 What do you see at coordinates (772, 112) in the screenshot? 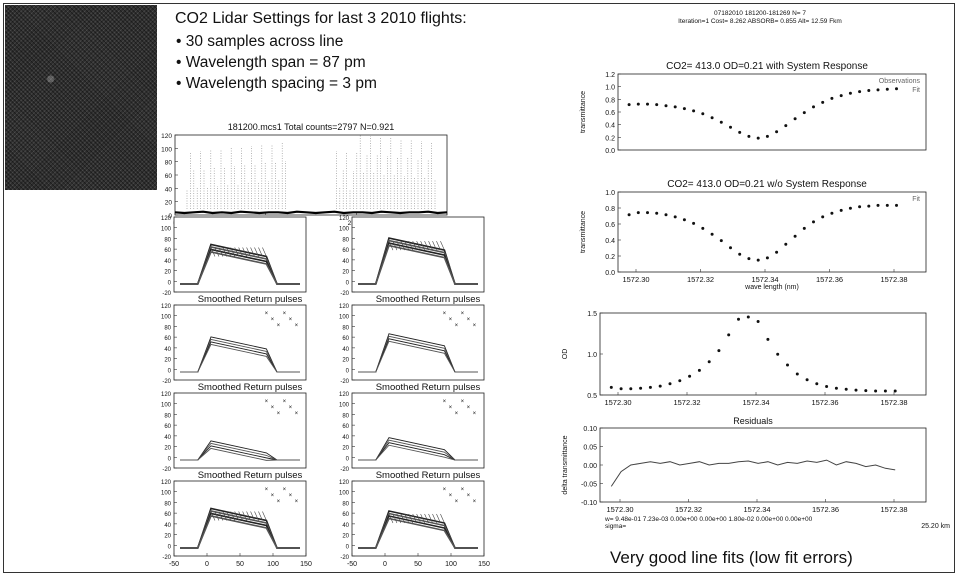
I see `fit-with-panel-frame` at bounding box center [772, 112].